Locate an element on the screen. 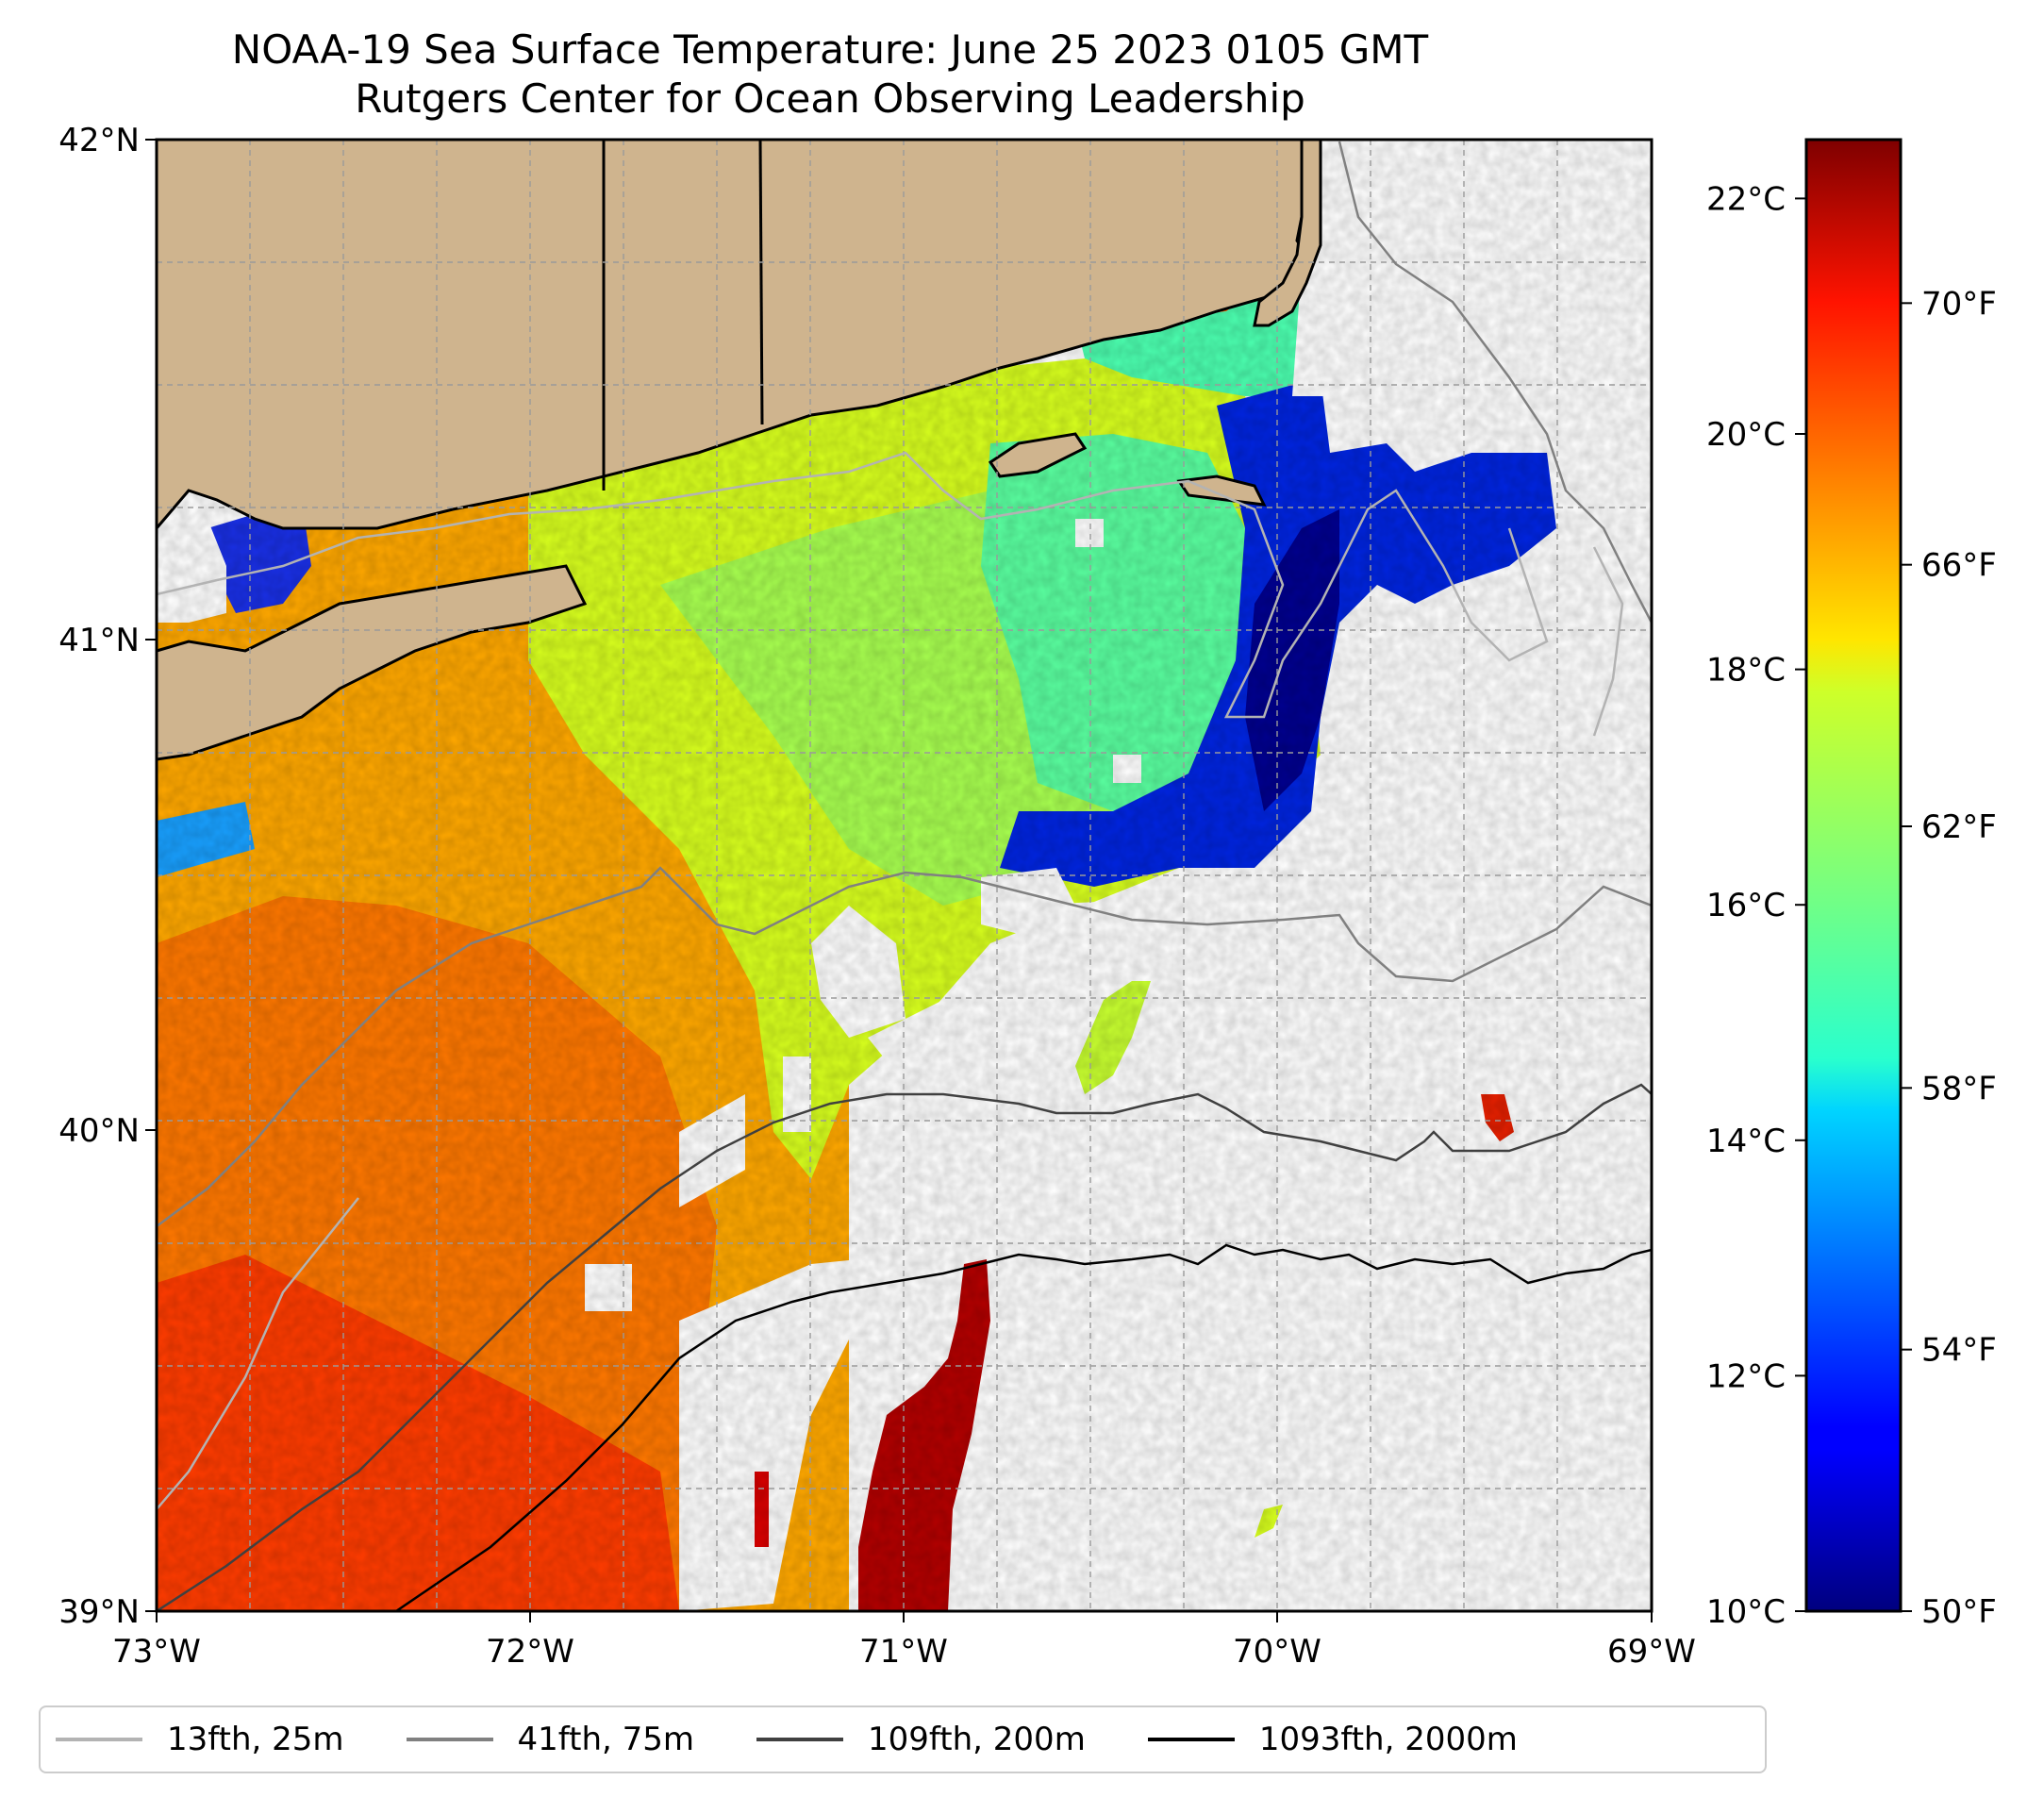 The height and width of the screenshot is (1797, 2044). legend-entry-2000m: 1093fth, 2000m is located at coordinates (1332, 1739).